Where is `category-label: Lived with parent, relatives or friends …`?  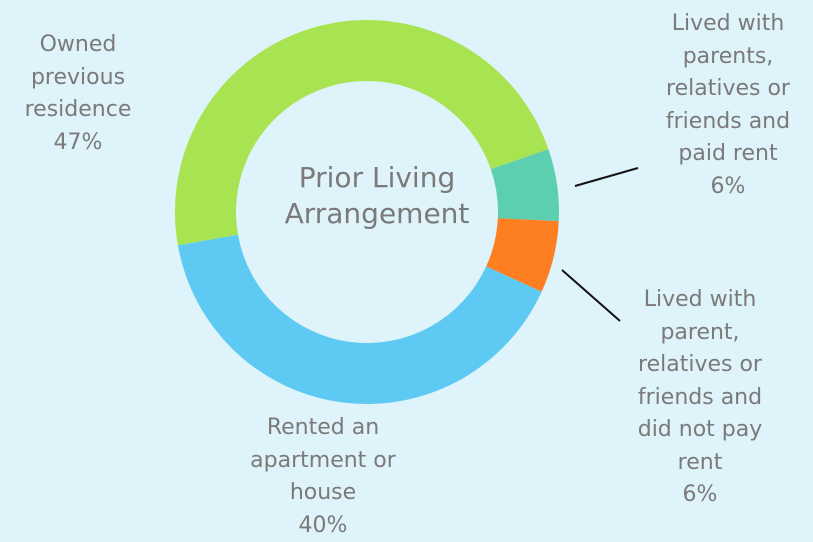
category-label: Lived with parent, relatives or friends … is located at coordinates (700, 381).